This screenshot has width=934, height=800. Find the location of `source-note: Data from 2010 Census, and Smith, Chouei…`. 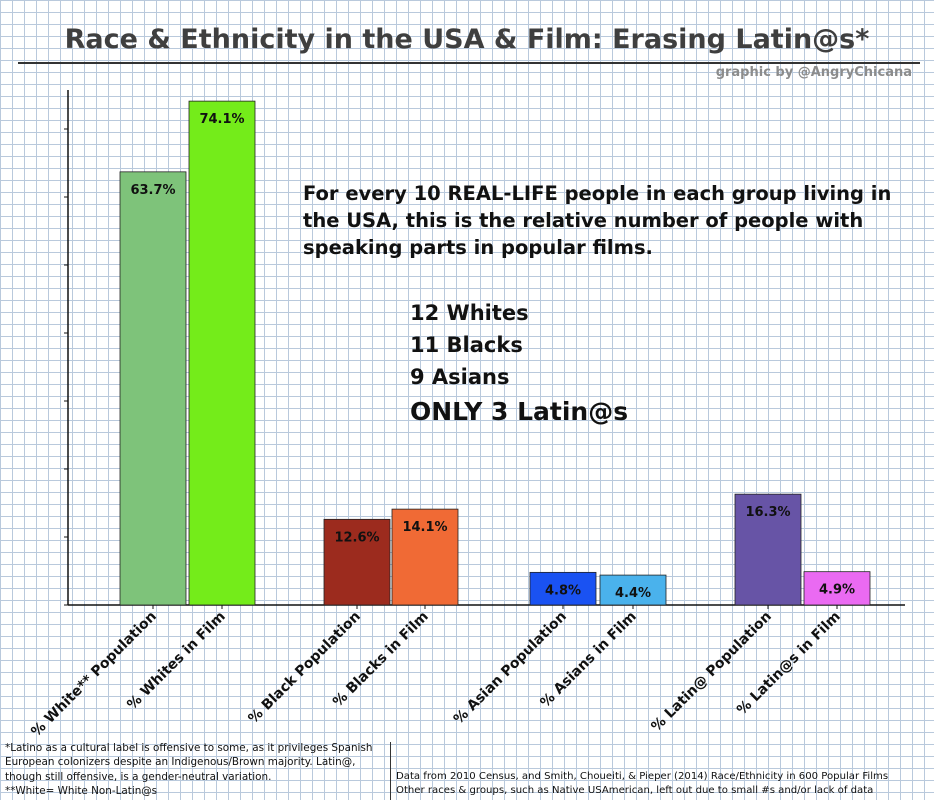

source-note: Data from 2010 Census, and Smith, Chouei… is located at coordinates (642, 776).